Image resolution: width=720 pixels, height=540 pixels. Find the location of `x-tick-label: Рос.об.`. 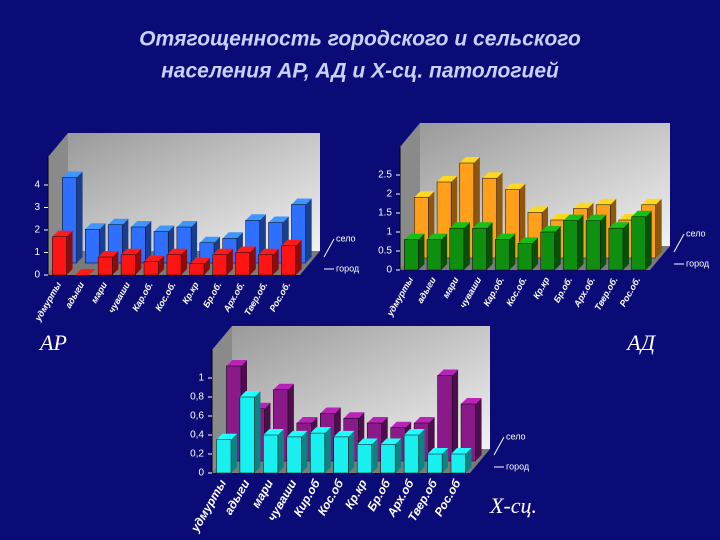

x-tick-label: Рос.об. is located at coordinates (630, 291).